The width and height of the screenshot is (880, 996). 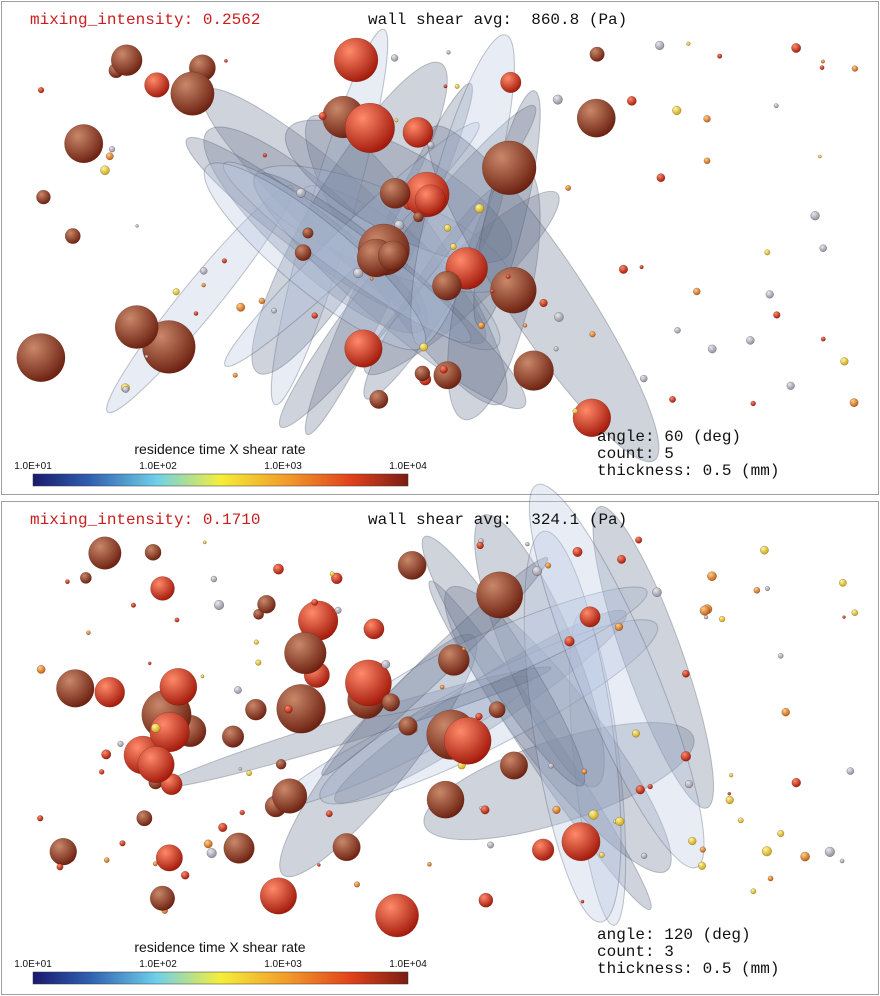 I want to click on parameter: angle: 60 (deg), so click(x=669, y=437).